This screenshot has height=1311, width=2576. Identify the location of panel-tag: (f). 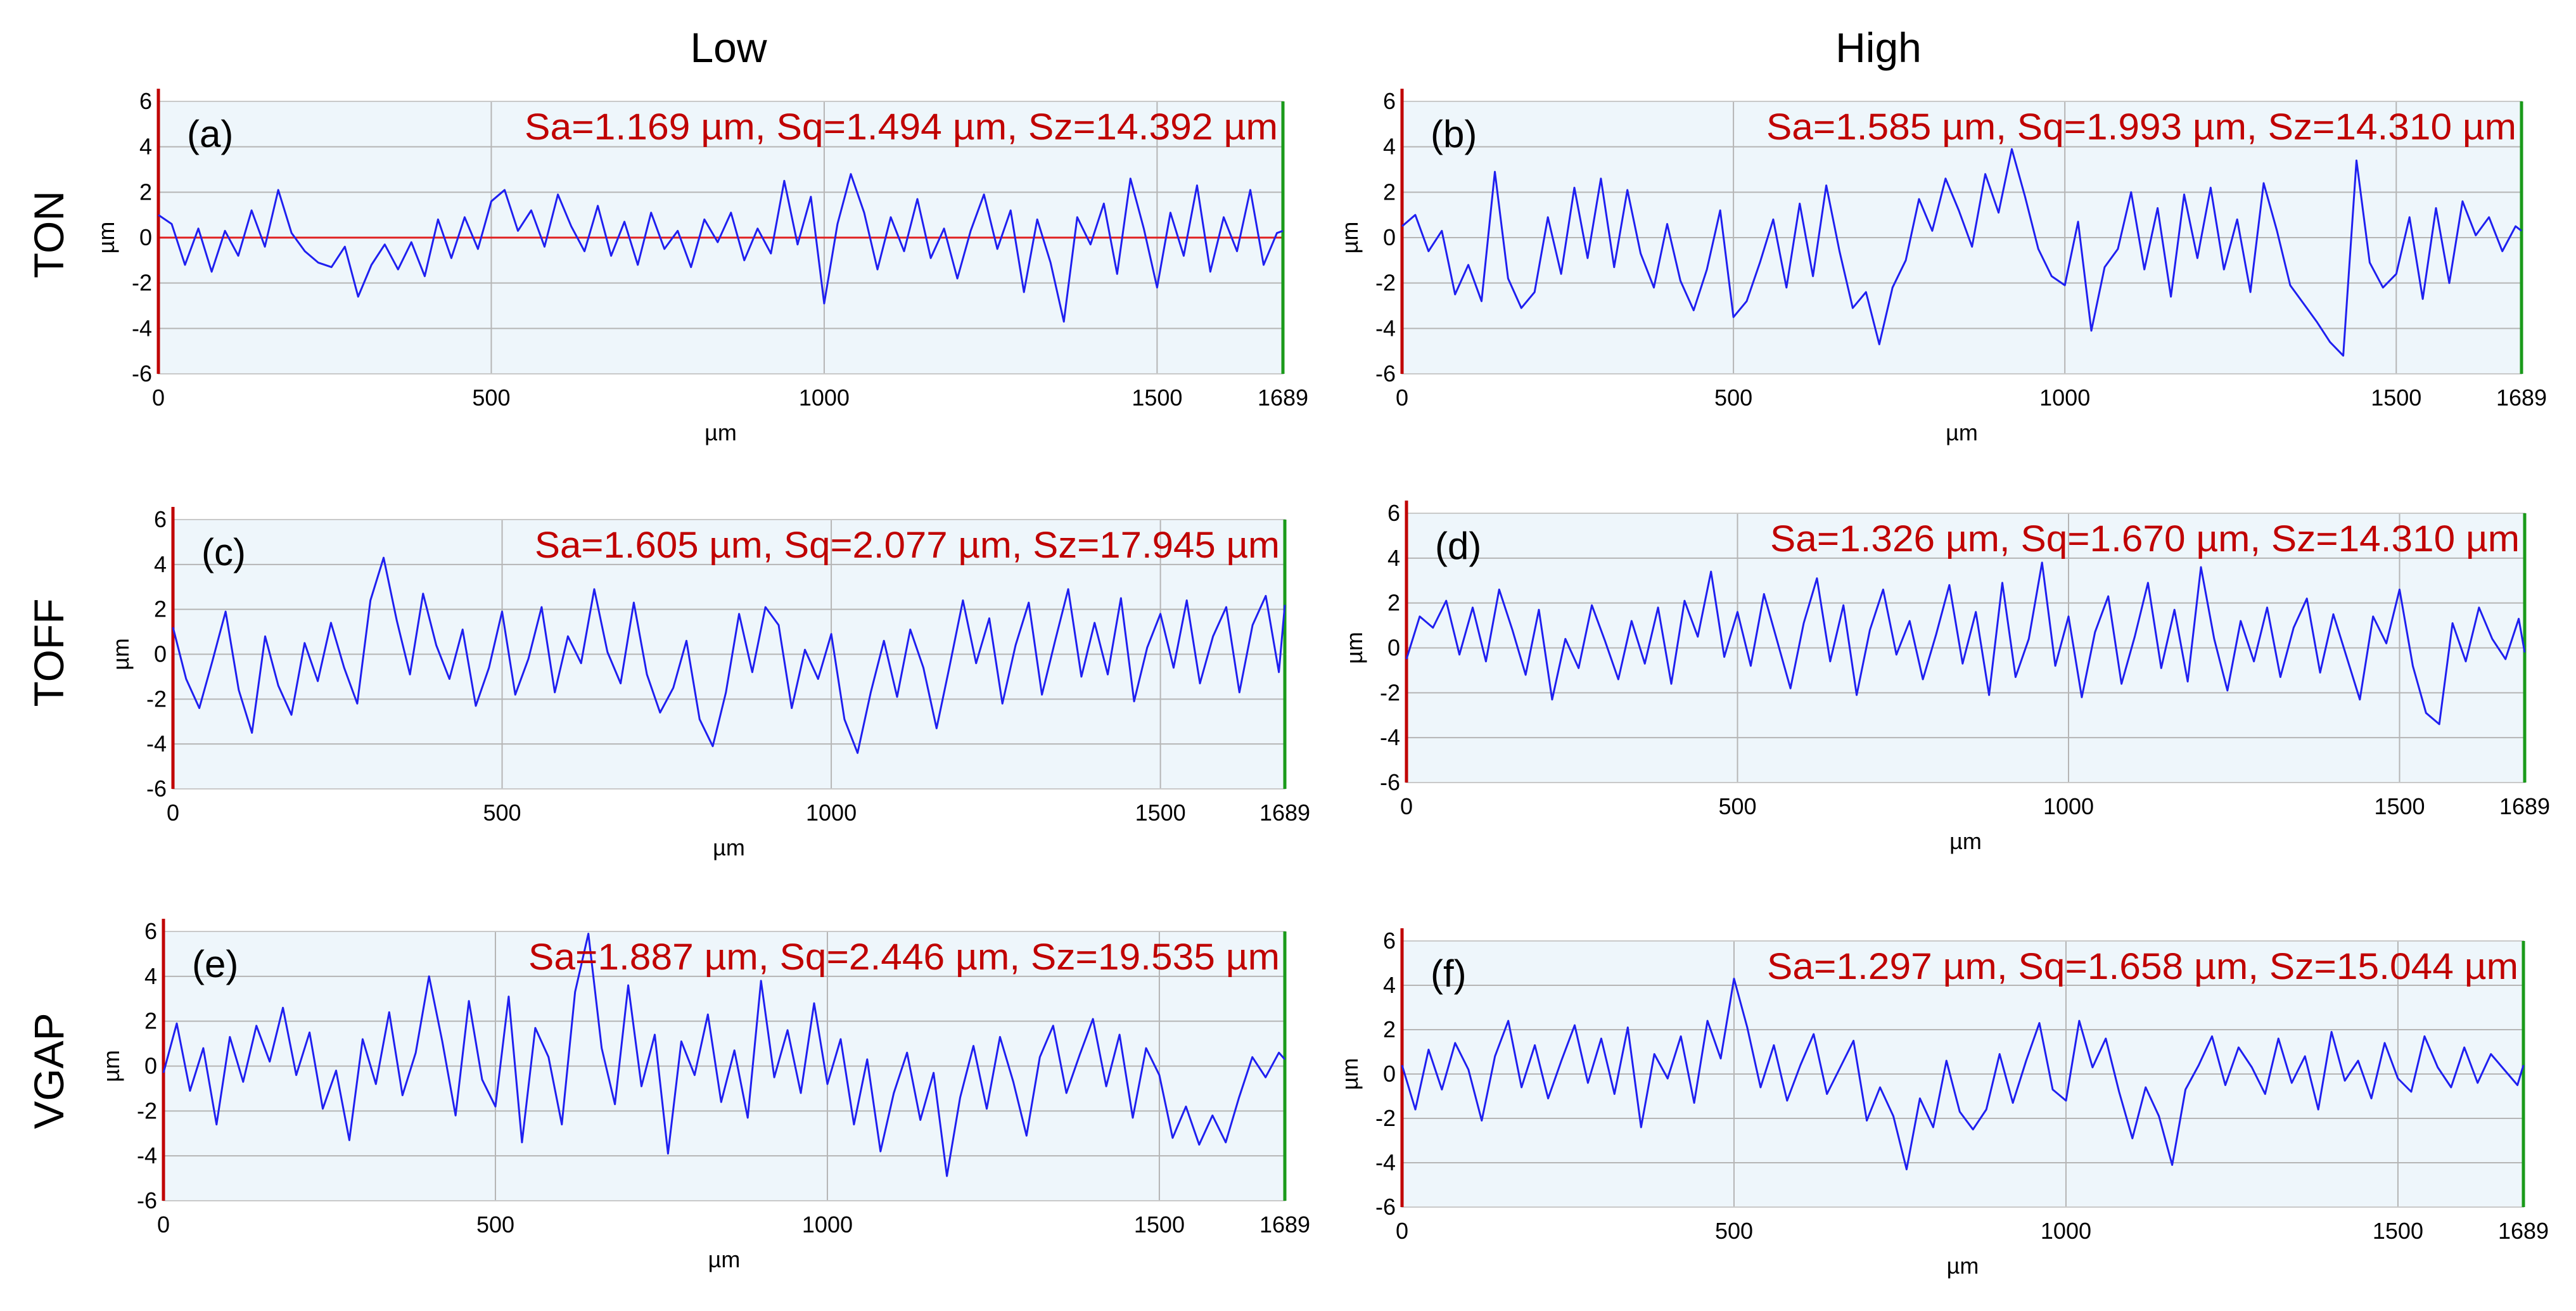
(1449, 973).